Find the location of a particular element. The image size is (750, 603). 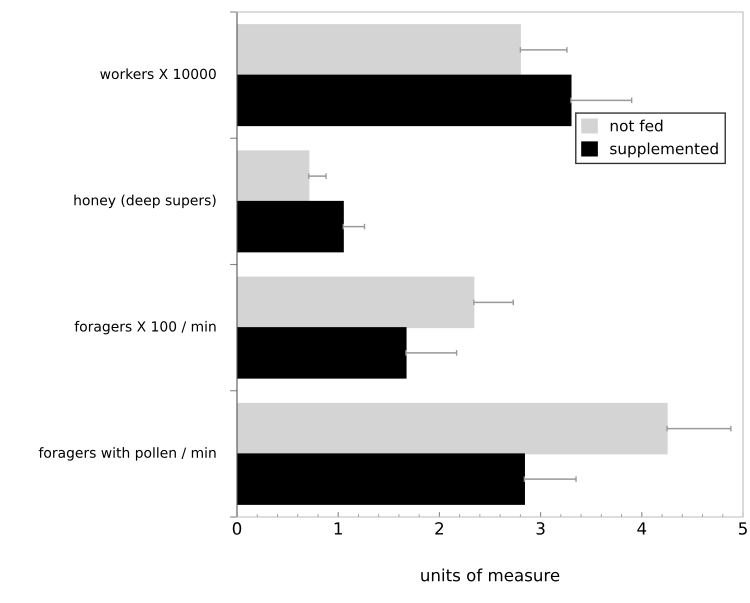

legend-label: not fed is located at coordinates (636, 126).